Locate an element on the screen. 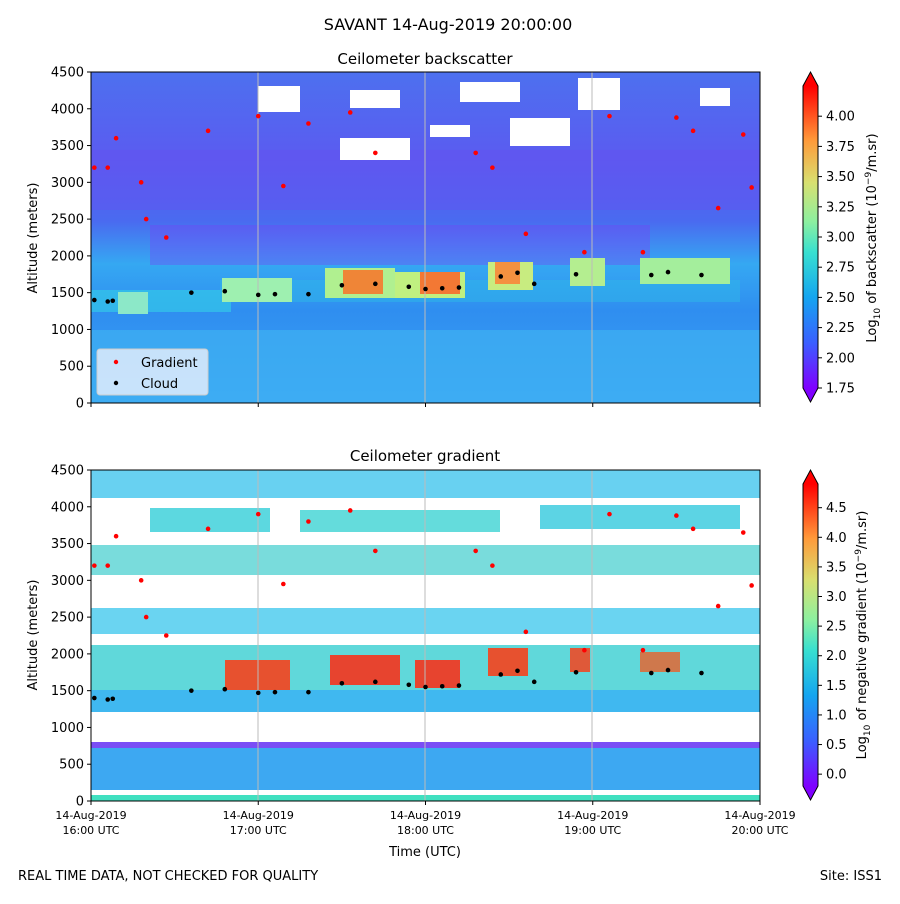 Image resolution: width=900 pixels, height=904 pixels. legend-gradient-marker is located at coordinates (116, 362).